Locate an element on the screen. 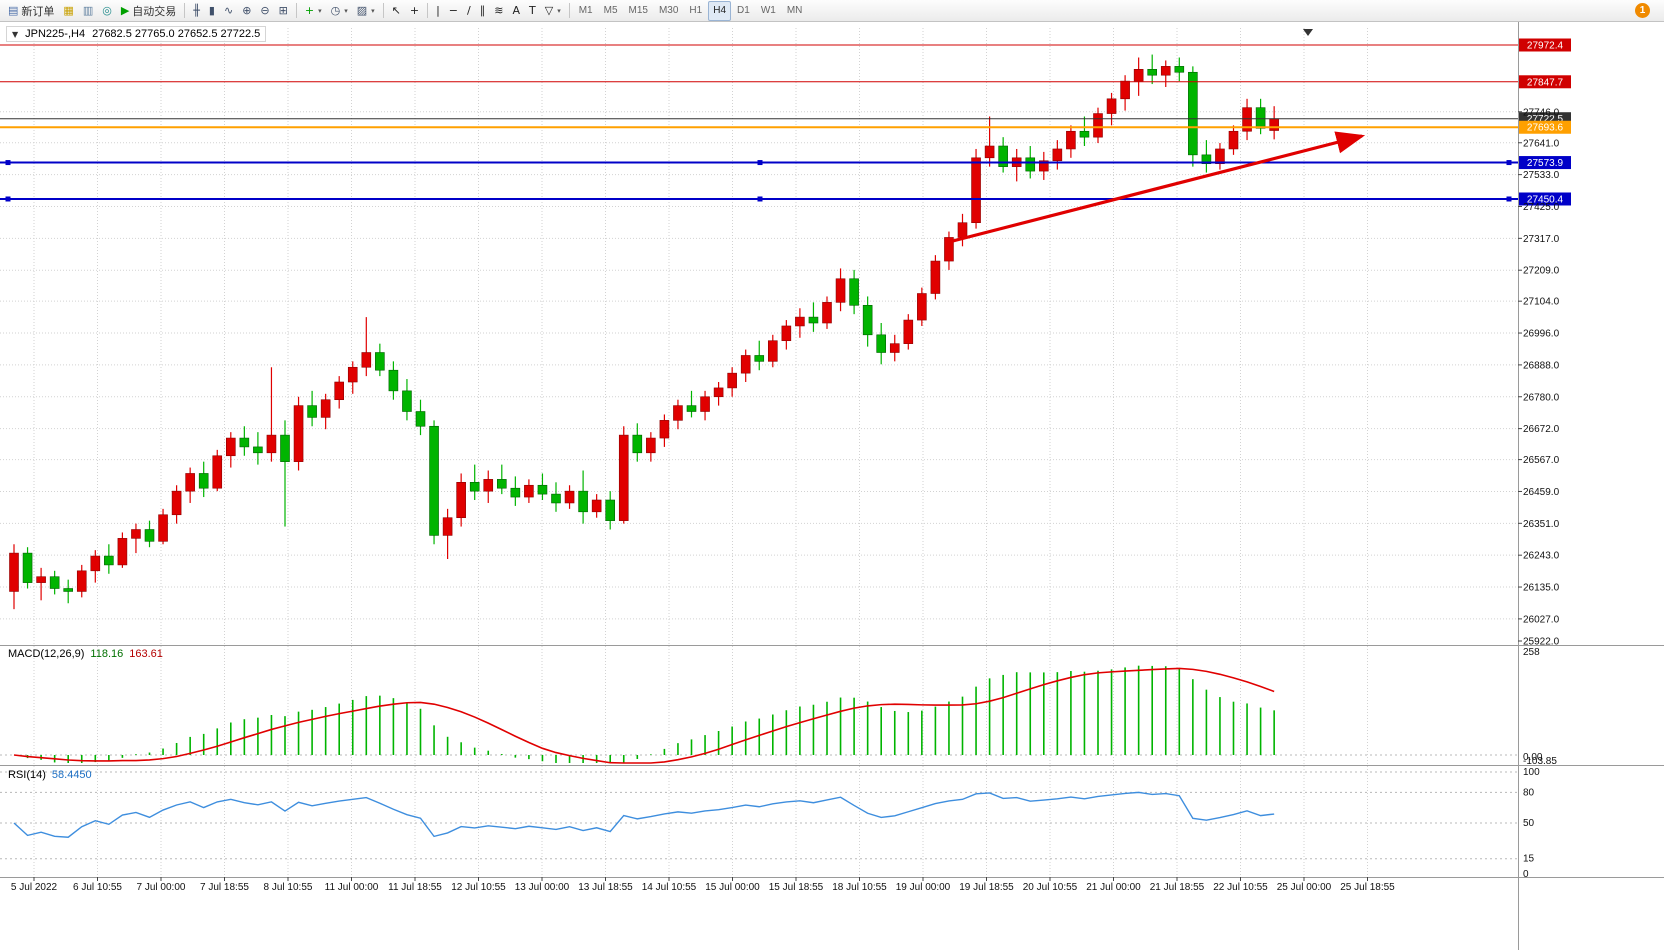 The image size is (1664, 950). shapes-icon: ▽ is located at coordinates (549, 10).